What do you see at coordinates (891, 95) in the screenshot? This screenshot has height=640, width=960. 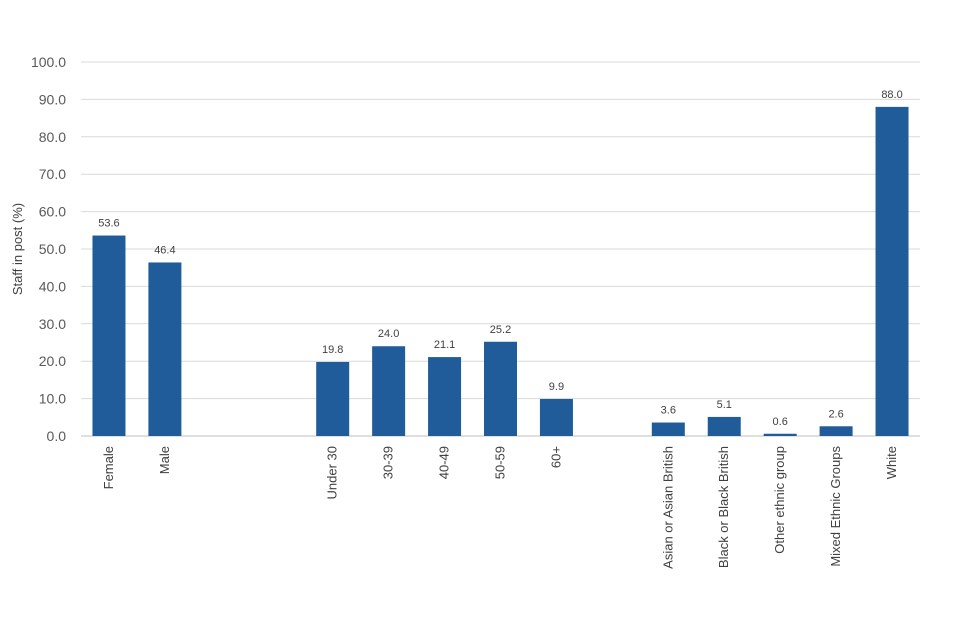 I see `data-label: 88.0` at bounding box center [891, 95].